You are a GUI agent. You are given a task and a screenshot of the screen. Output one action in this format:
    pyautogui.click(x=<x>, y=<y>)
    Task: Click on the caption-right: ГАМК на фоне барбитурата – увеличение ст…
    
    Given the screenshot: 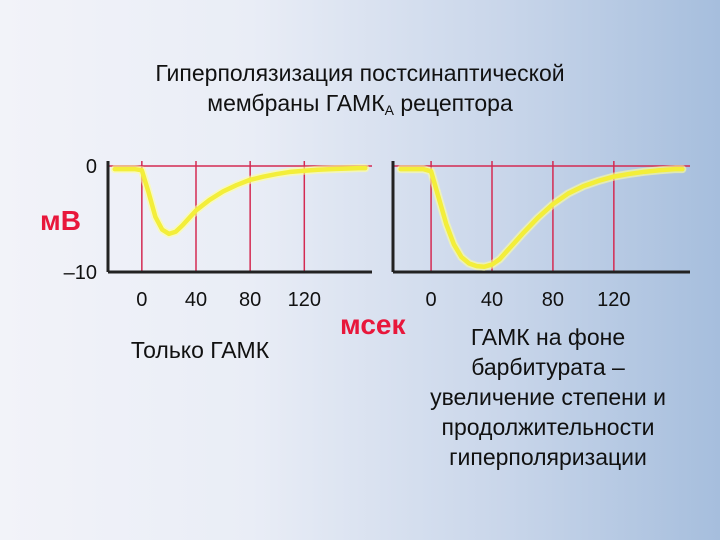 What is the action you would take?
    pyautogui.click(x=548, y=397)
    